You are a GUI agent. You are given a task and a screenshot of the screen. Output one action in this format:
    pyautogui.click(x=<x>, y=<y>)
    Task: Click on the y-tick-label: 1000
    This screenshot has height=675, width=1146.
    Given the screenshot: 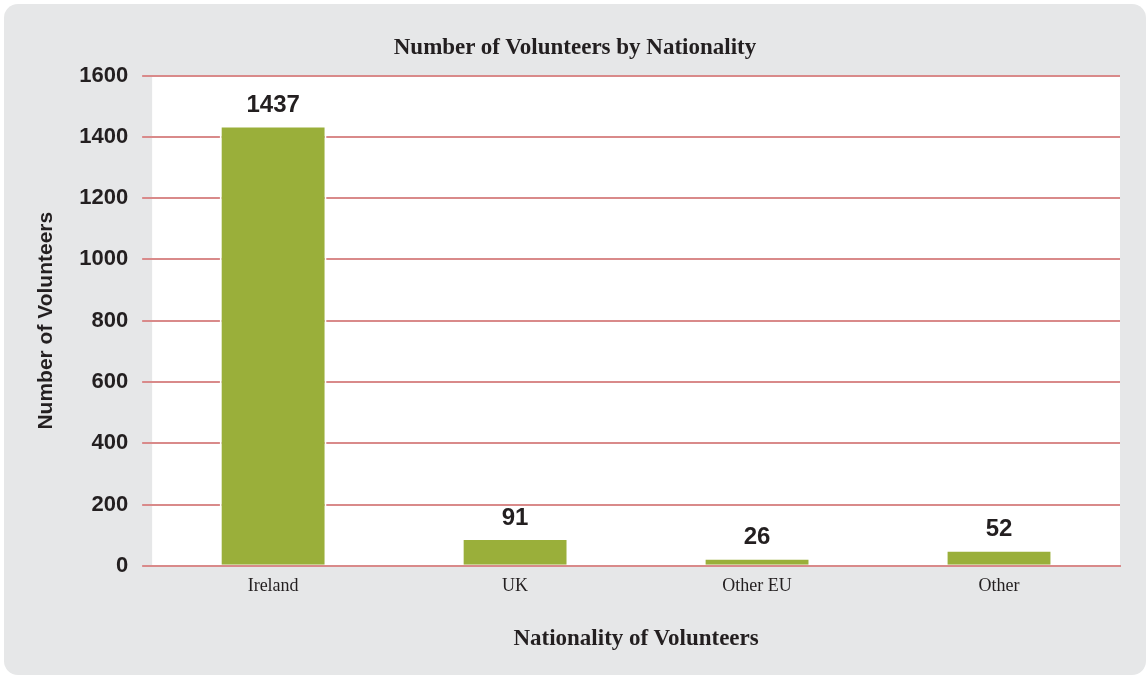 What is the action you would take?
    pyautogui.click(x=104, y=258)
    